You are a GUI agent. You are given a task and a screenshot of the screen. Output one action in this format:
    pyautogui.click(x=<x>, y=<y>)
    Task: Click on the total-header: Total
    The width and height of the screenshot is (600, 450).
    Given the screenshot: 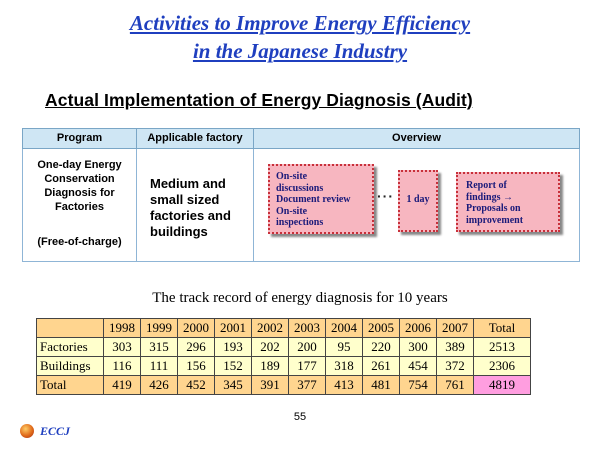 What is the action you would take?
    pyautogui.click(x=502, y=328)
    